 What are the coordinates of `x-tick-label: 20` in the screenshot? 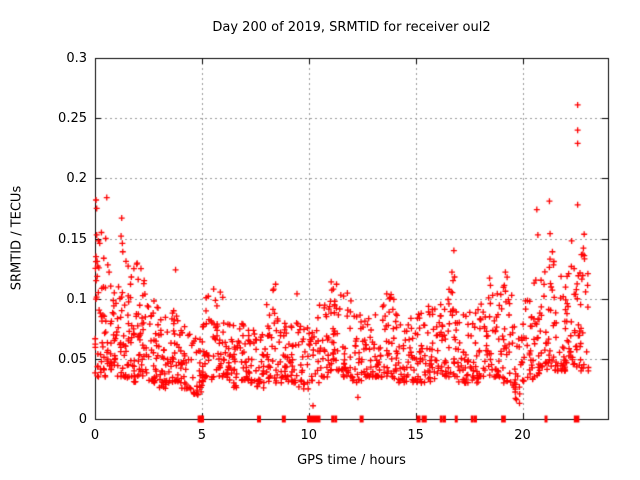 It's located at (522, 435).